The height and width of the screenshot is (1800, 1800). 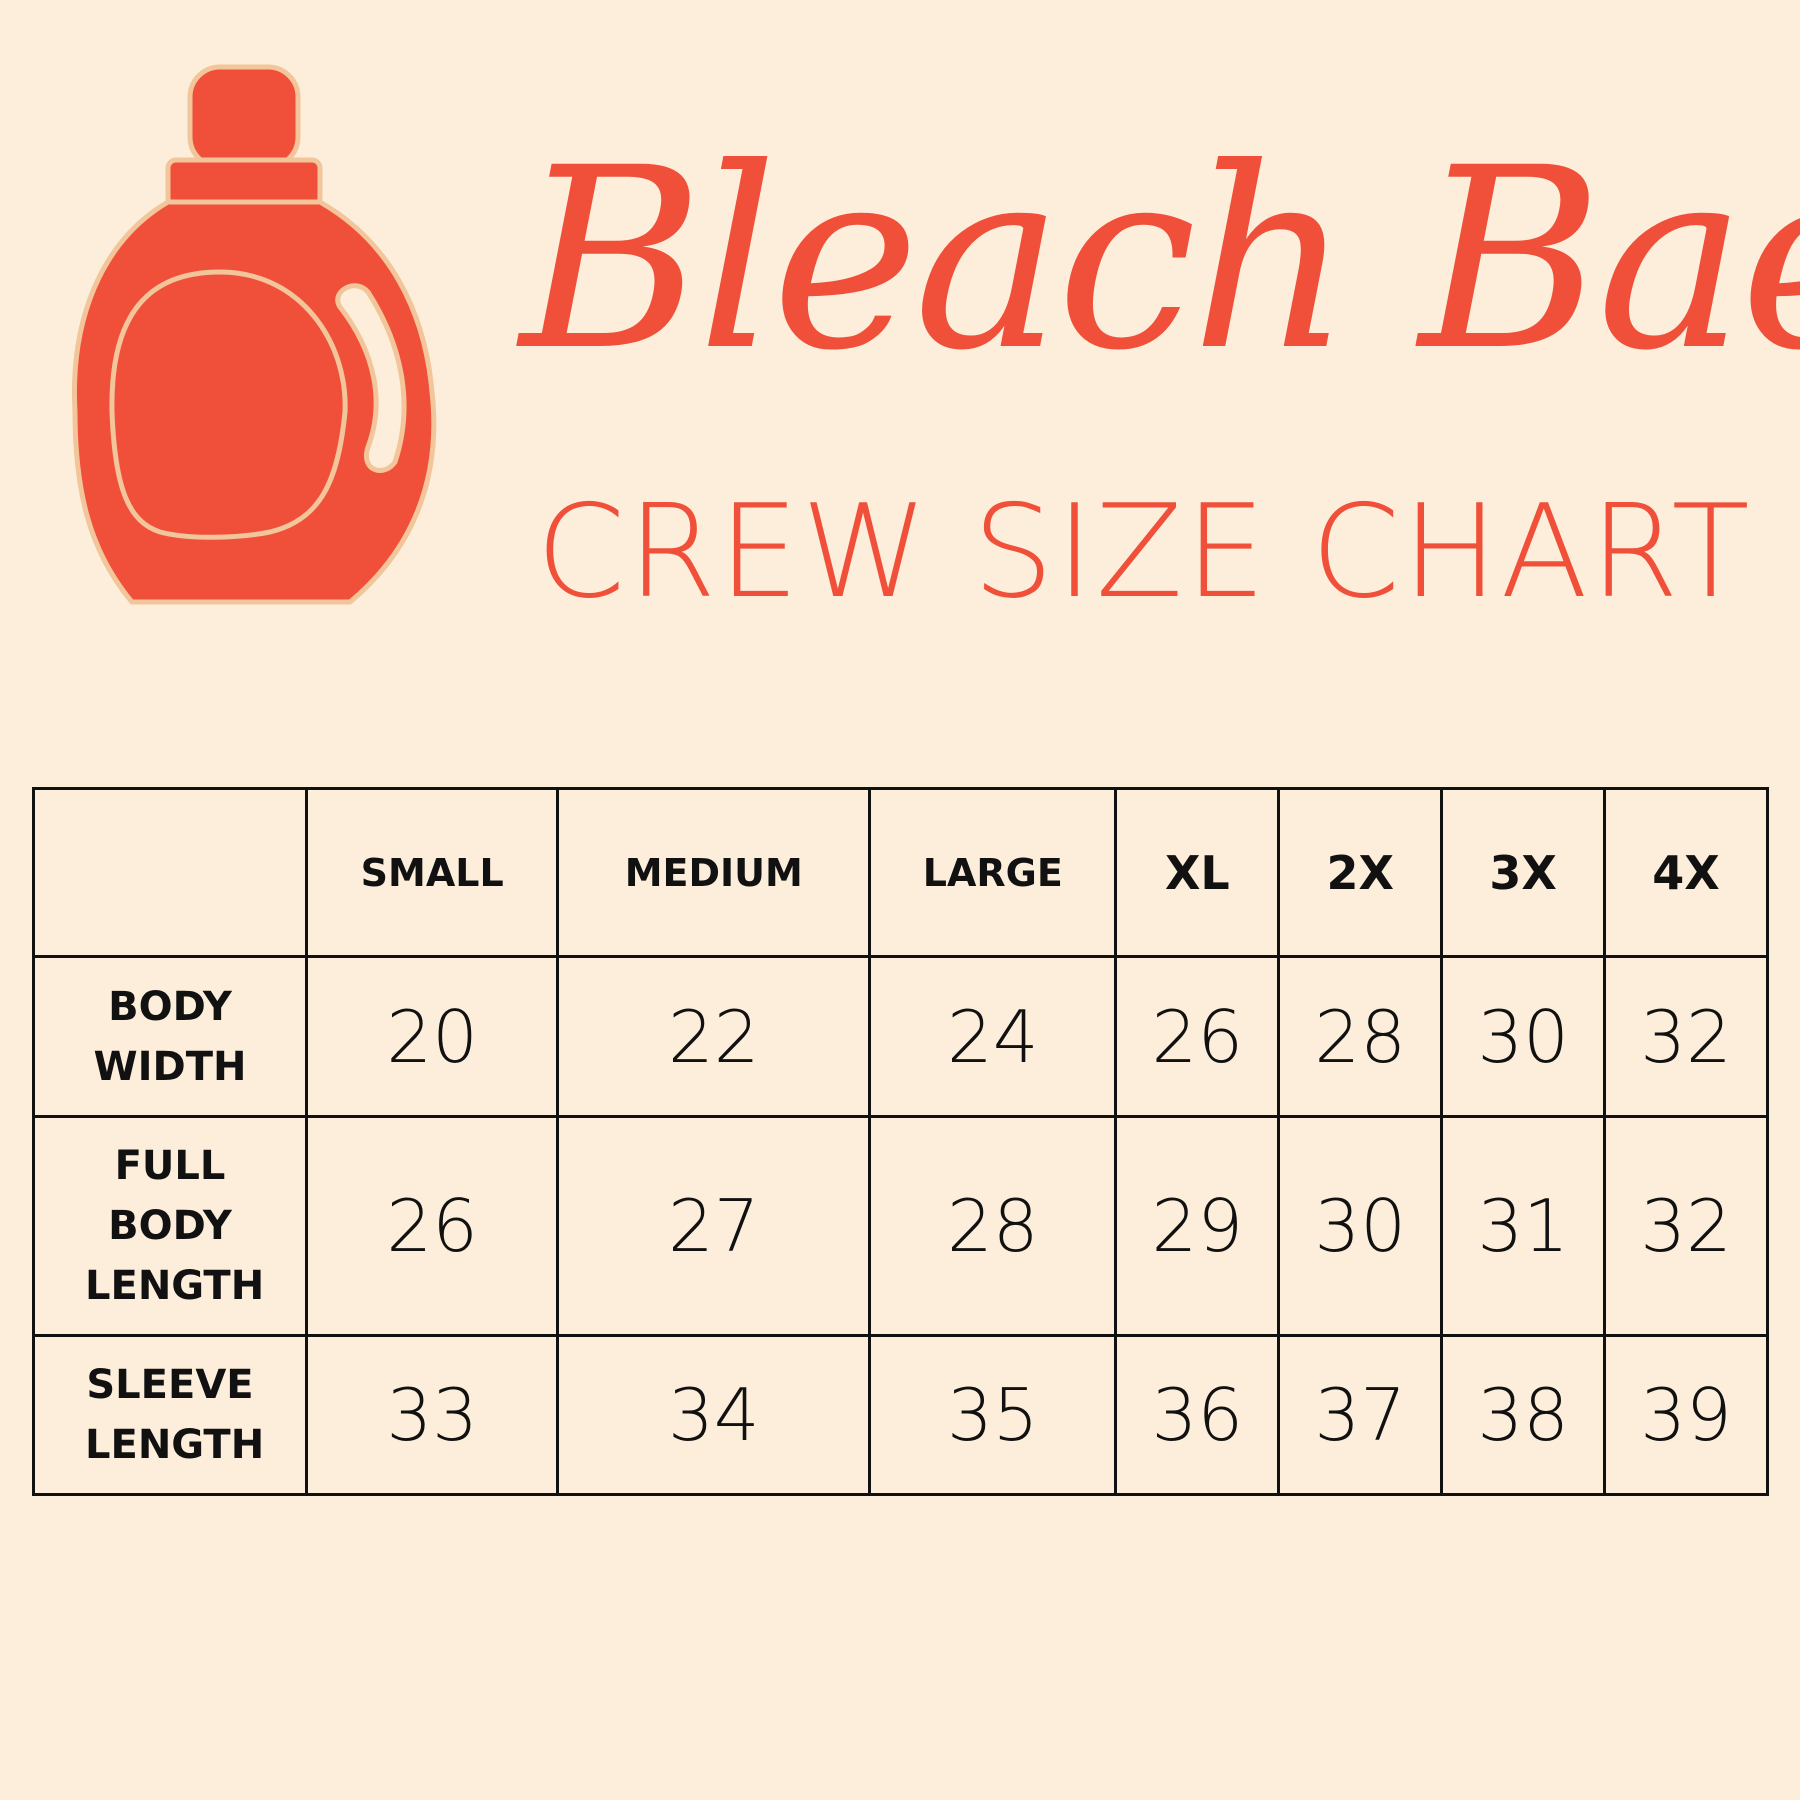 What do you see at coordinates (1197, 872) in the screenshot?
I see `column-header: XL` at bounding box center [1197, 872].